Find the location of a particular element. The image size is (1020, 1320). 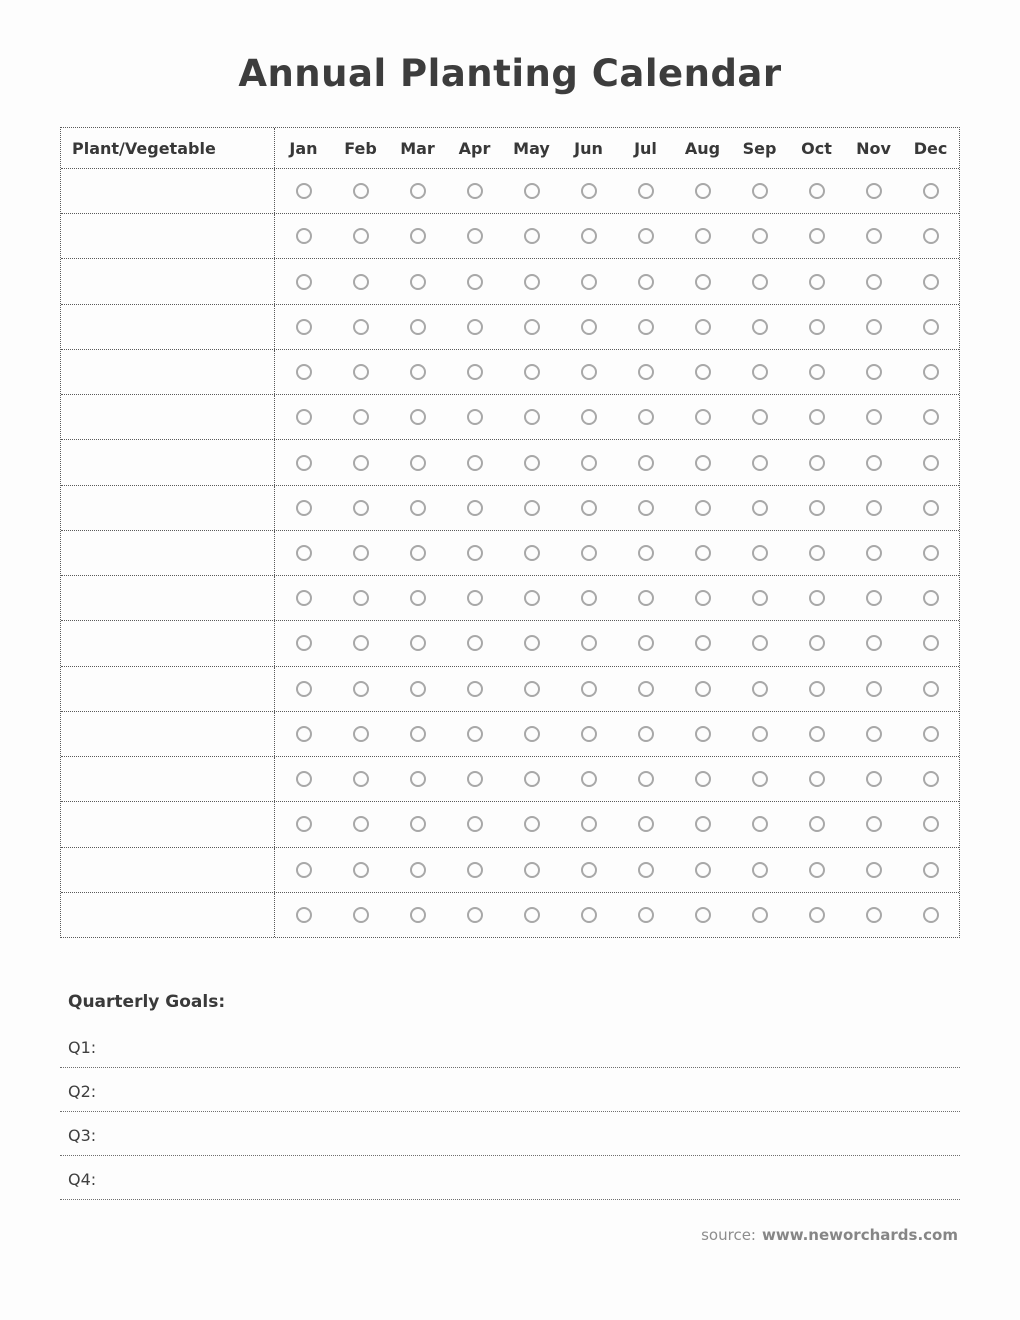

goal-input-q3 is located at coordinates (535, 1133).